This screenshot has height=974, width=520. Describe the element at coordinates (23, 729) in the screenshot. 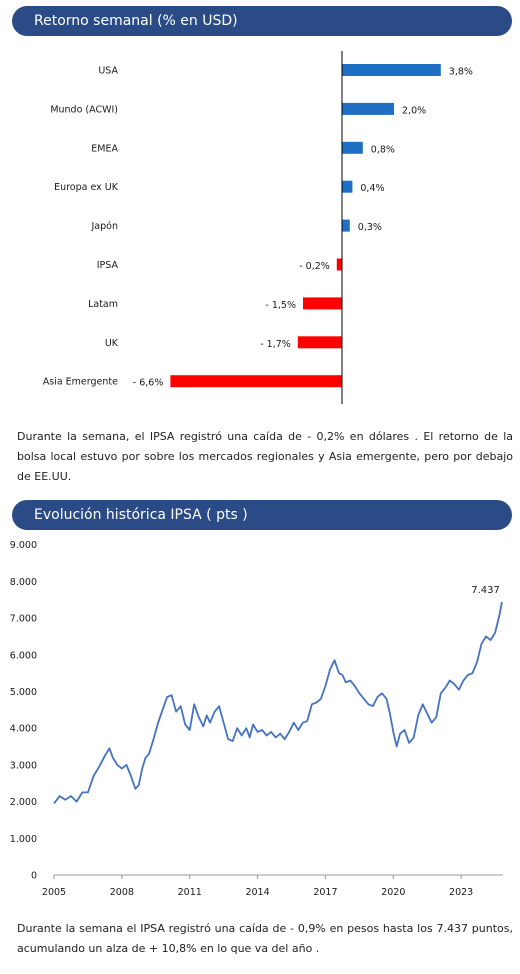

I see `y-tick-label: 4.000` at that location.